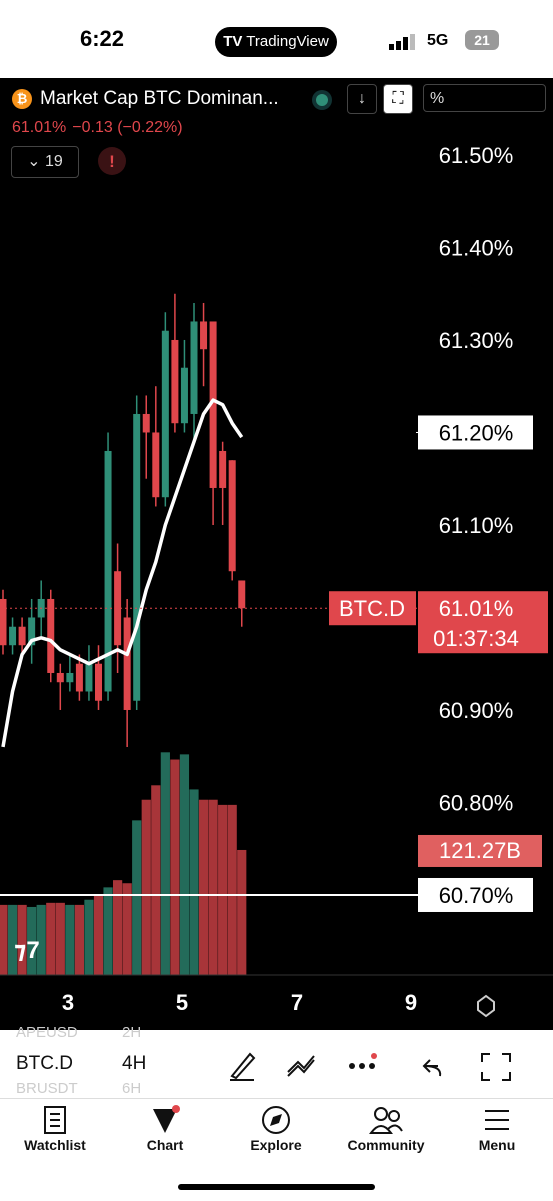  I want to click on indicators-button: ⌄ 19, so click(45, 162).